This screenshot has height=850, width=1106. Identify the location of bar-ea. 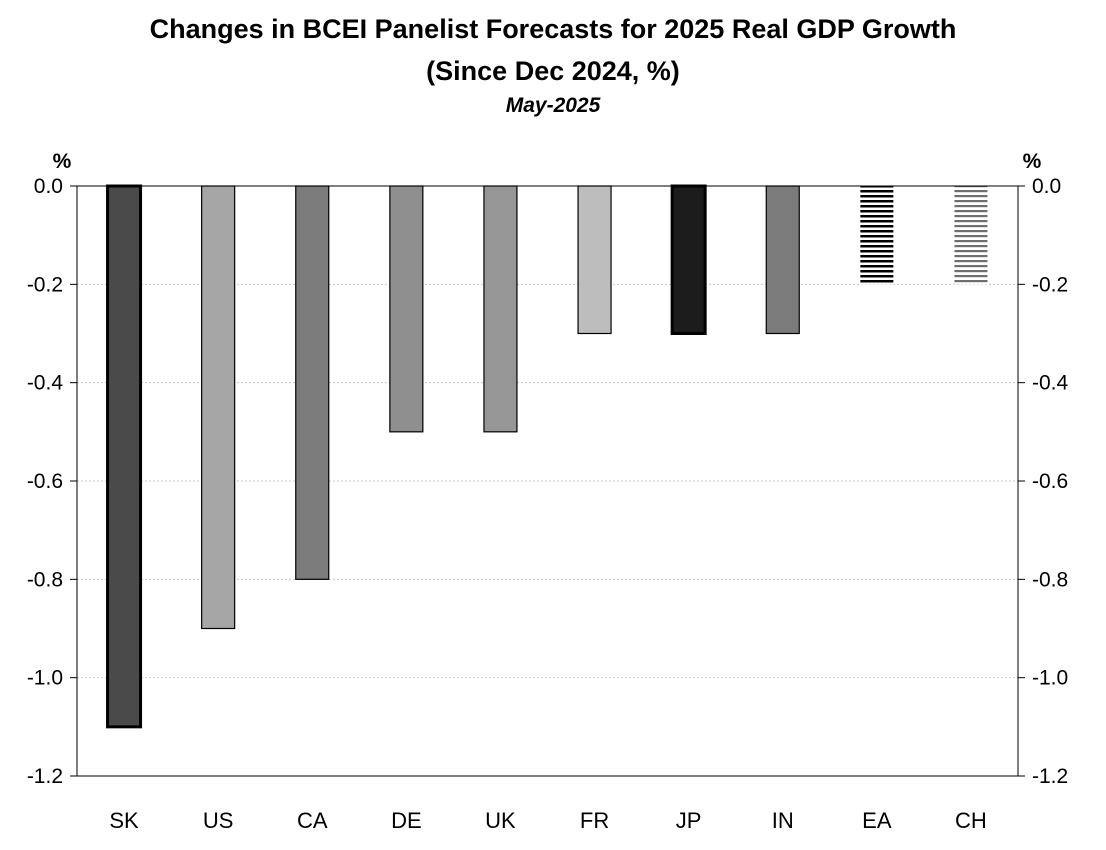
(877, 235).